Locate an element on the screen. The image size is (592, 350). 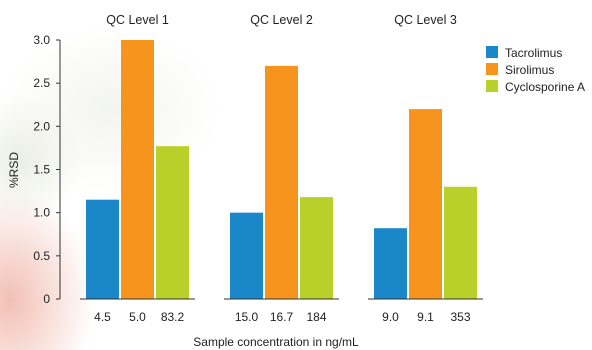
y-axis-ticks: 0 0.5 1.0 1.5 2.0 2.5 3.0 is located at coordinates (46, 169).